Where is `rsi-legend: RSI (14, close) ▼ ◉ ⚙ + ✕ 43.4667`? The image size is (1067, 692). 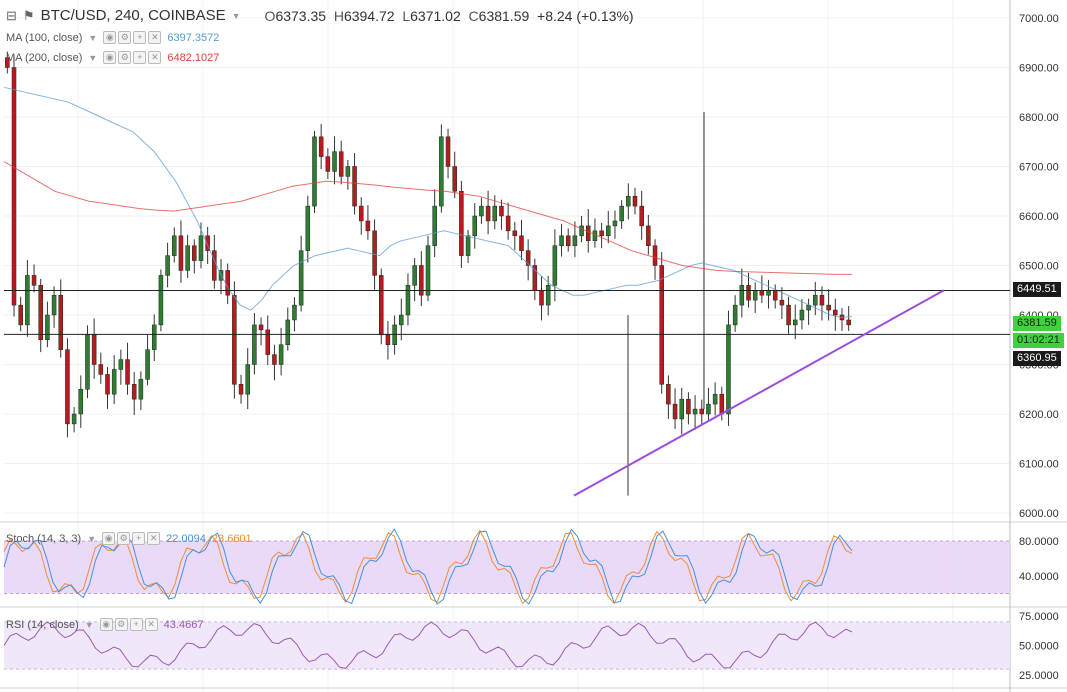 rsi-legend: RSI (14, close) ▼ ◉ ⚙ + ✕ 43.4667 is located at coordinates (104, 624).